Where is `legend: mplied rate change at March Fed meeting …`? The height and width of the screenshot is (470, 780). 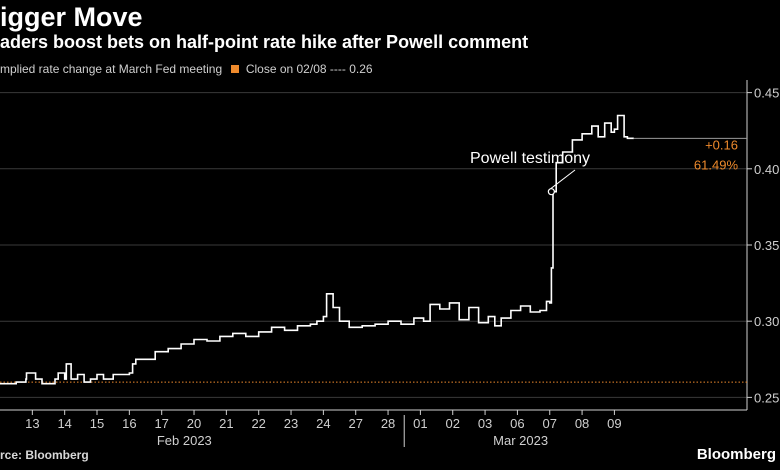
legend: mplied rate change at March Fed meeting … is located at coordinates (186, 69).